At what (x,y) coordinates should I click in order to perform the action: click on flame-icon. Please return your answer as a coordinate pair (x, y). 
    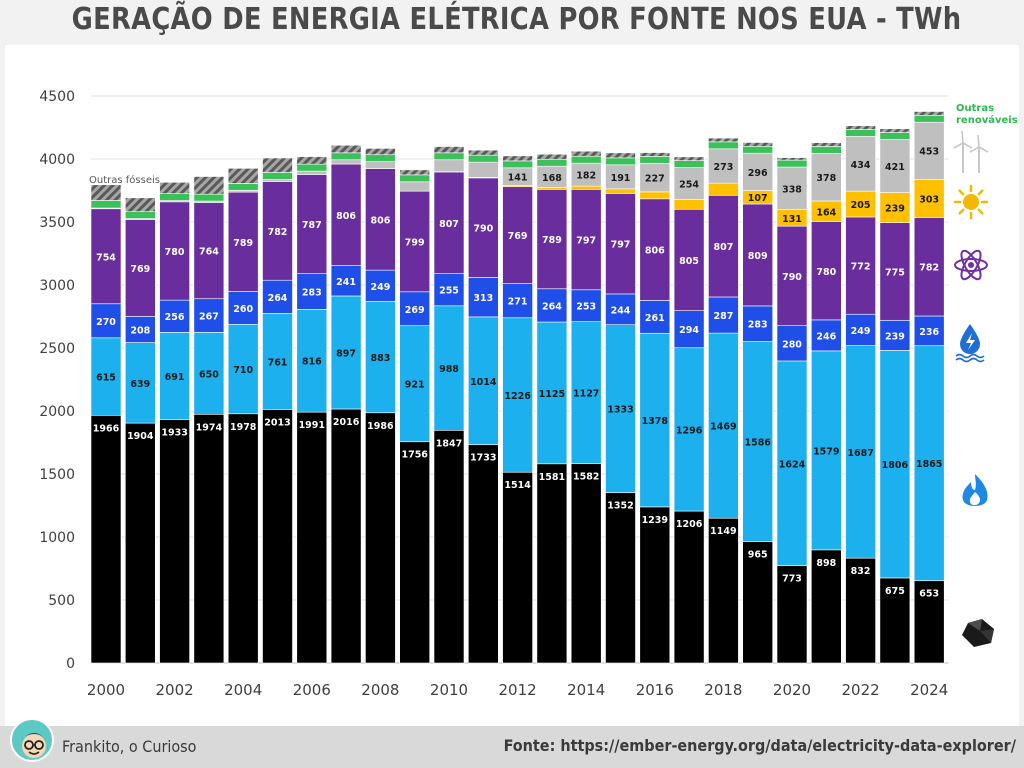
    Looking at the image, I should click on (975, 490).